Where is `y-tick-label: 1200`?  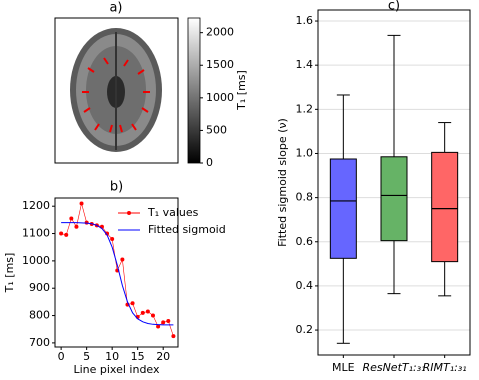
y-tick-label: 1200 is located at coordinates (36, 205).